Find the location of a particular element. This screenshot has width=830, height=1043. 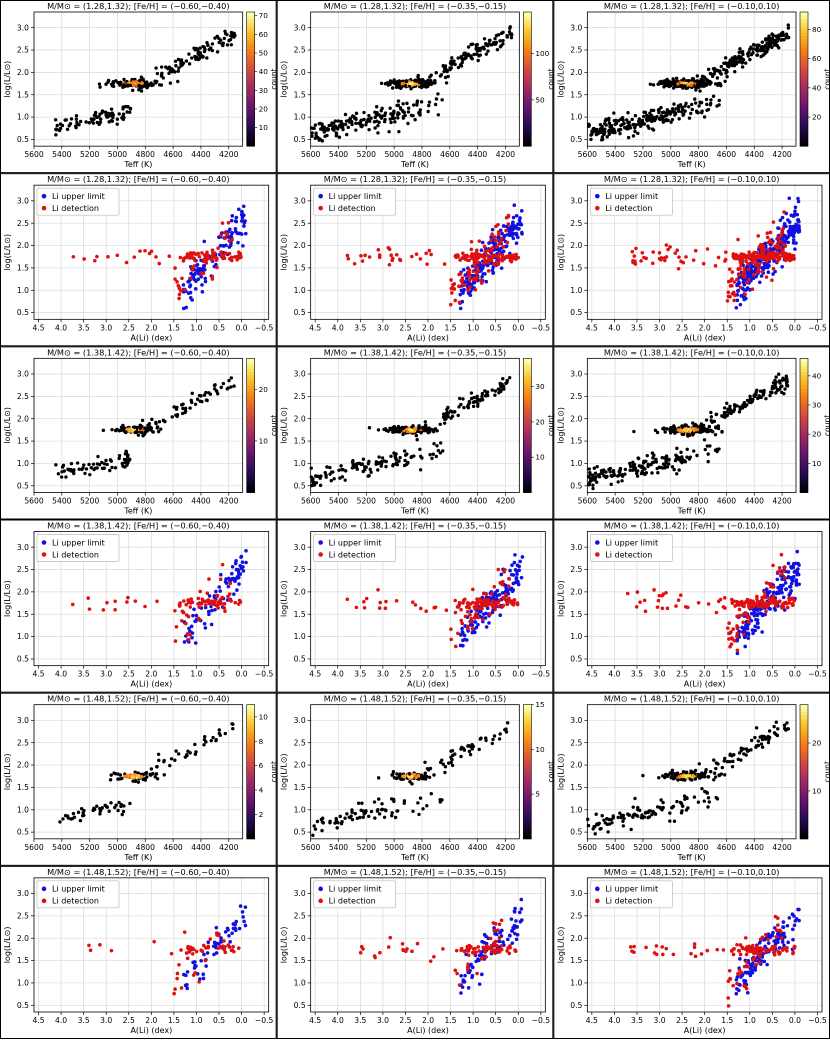

y-tick-label: 2.5 is located at coordinates (576, 396).